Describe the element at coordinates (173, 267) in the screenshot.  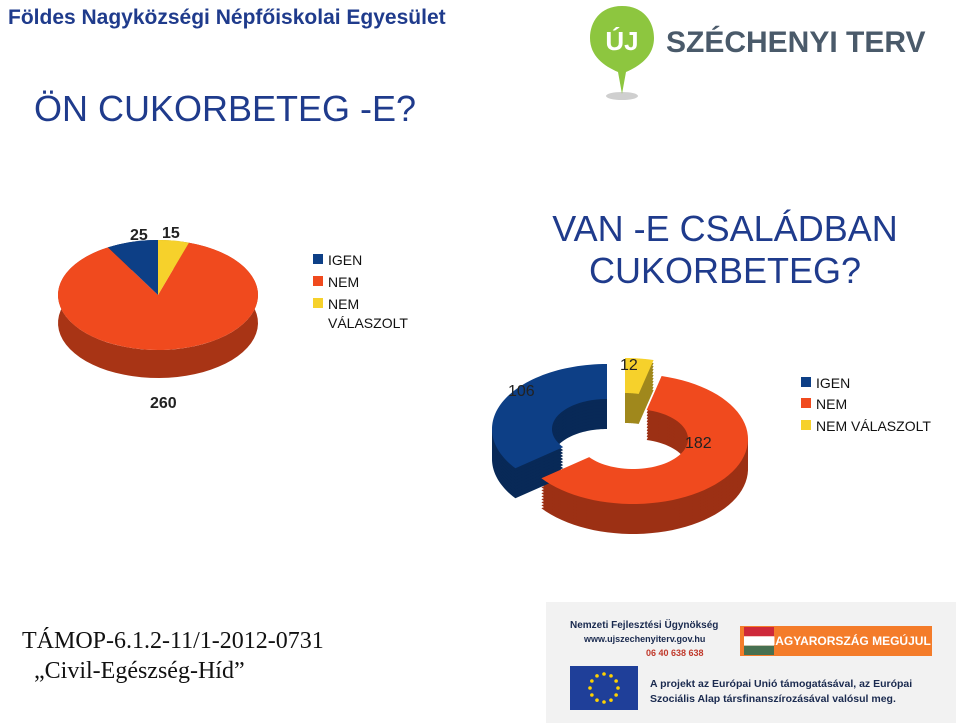
I see `chart1-slice-nem-válaszolt` at that location.